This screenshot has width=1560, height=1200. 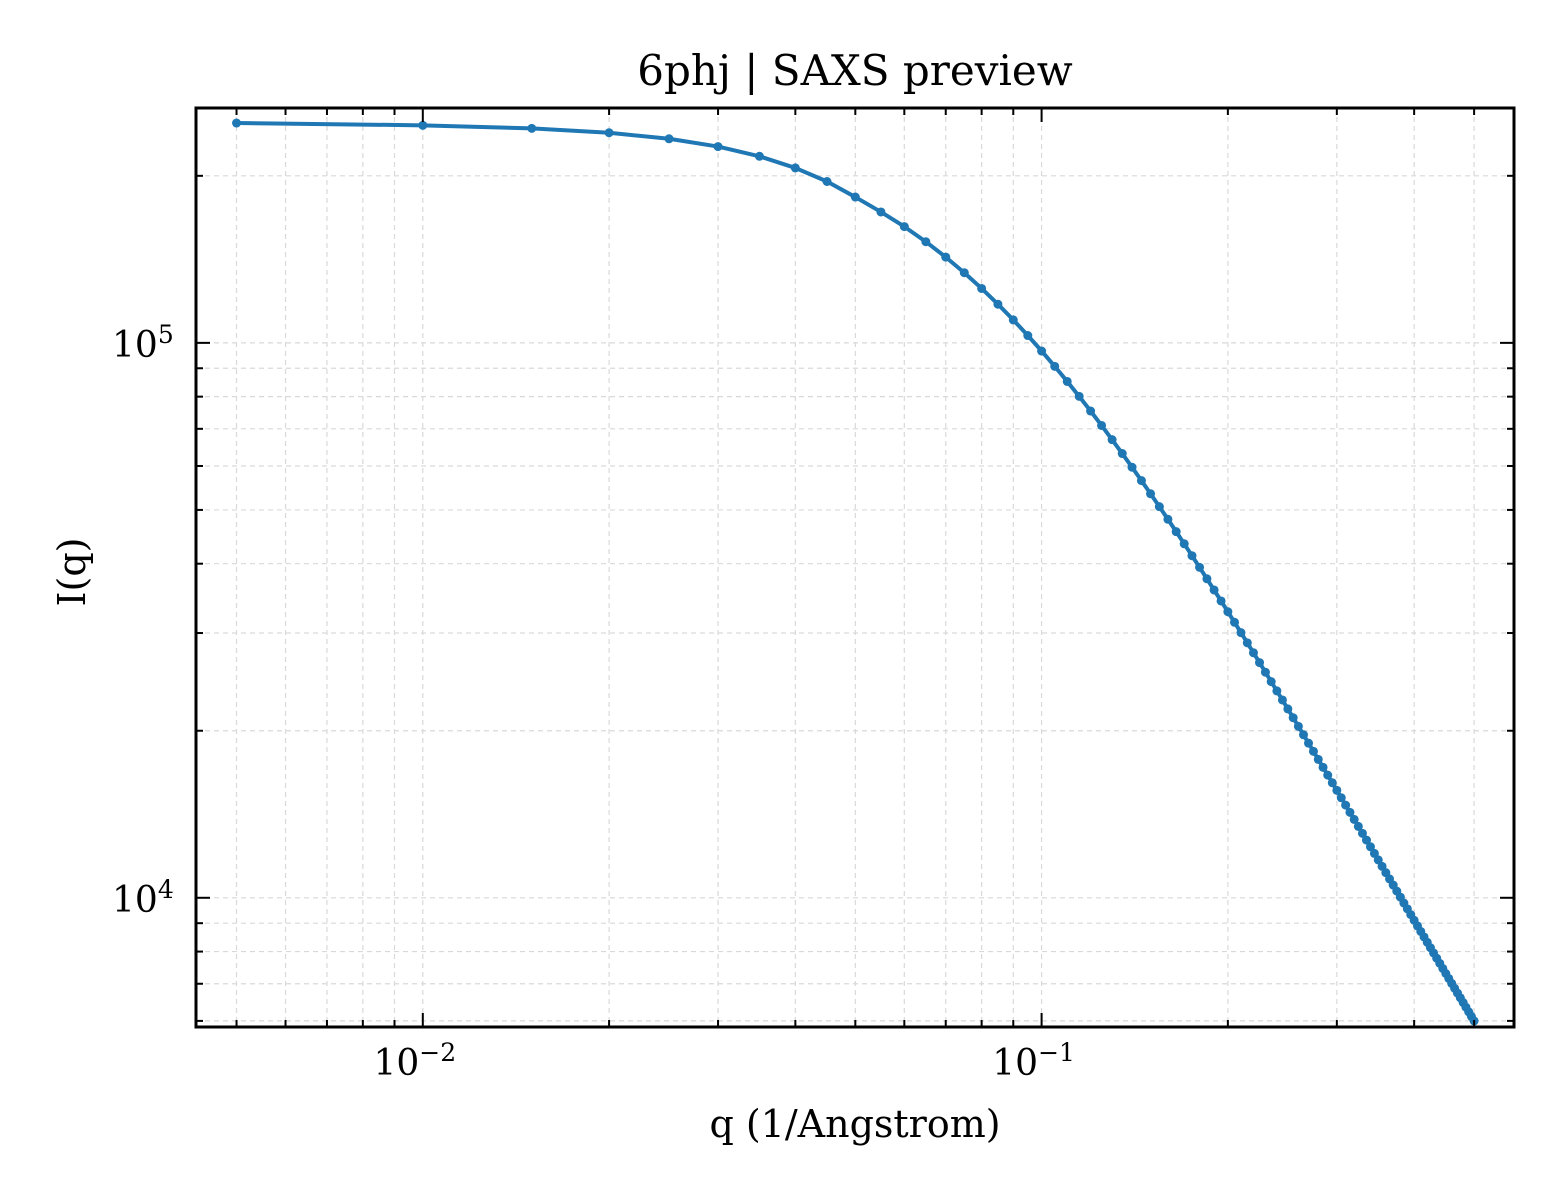 I want to click on x-axis-title: q (1/Angstrom), so click(x=854, y=1124).